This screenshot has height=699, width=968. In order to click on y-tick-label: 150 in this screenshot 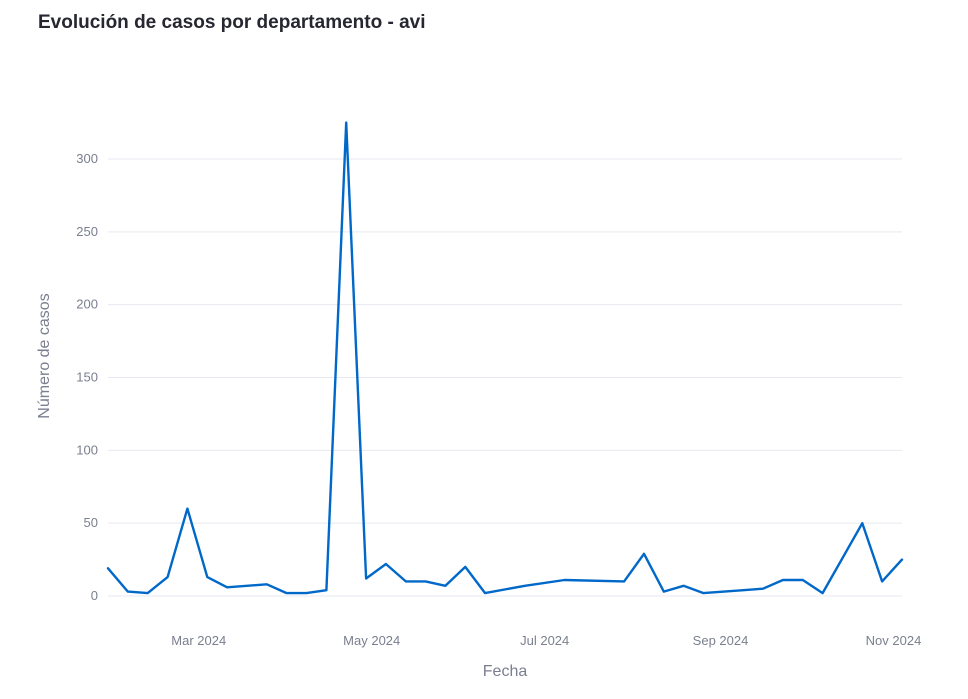, I will do `click(87, 376)`.